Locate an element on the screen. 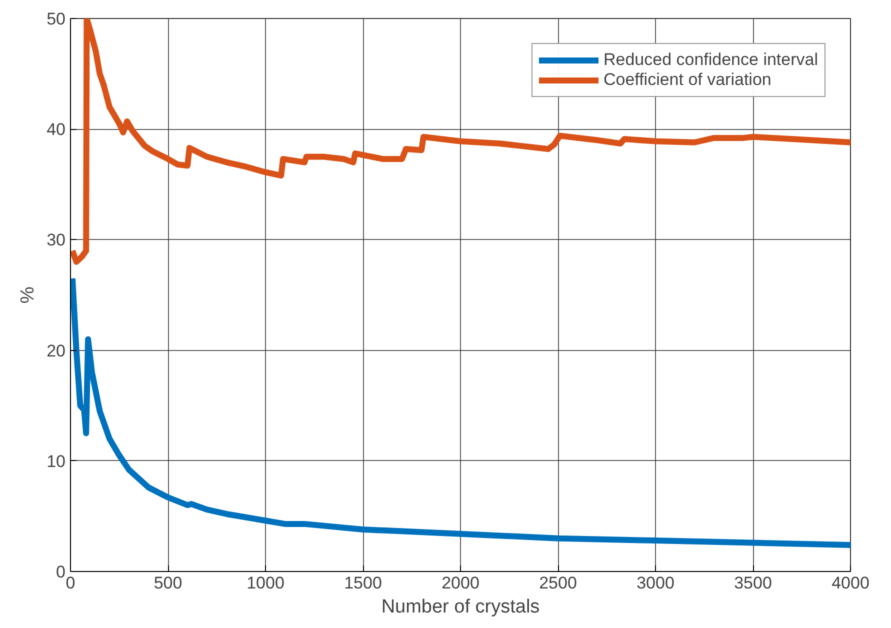 The width and height of the screenshot is (891, 628). y-axis-title: % is located at coordinates (28, 295).